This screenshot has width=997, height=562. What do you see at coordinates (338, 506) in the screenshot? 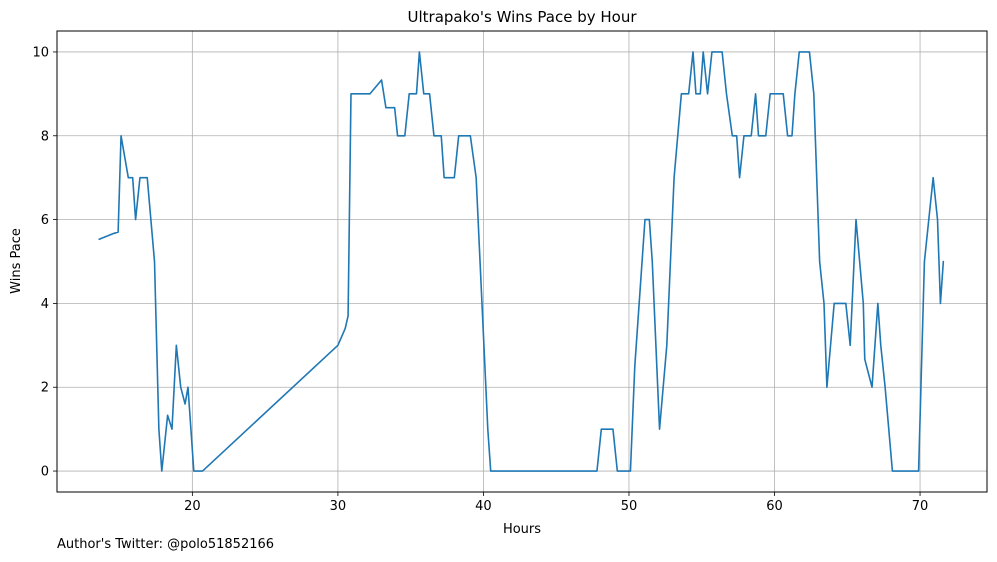
I see `x-tick-label: 30` at bounding box center [338, 506].